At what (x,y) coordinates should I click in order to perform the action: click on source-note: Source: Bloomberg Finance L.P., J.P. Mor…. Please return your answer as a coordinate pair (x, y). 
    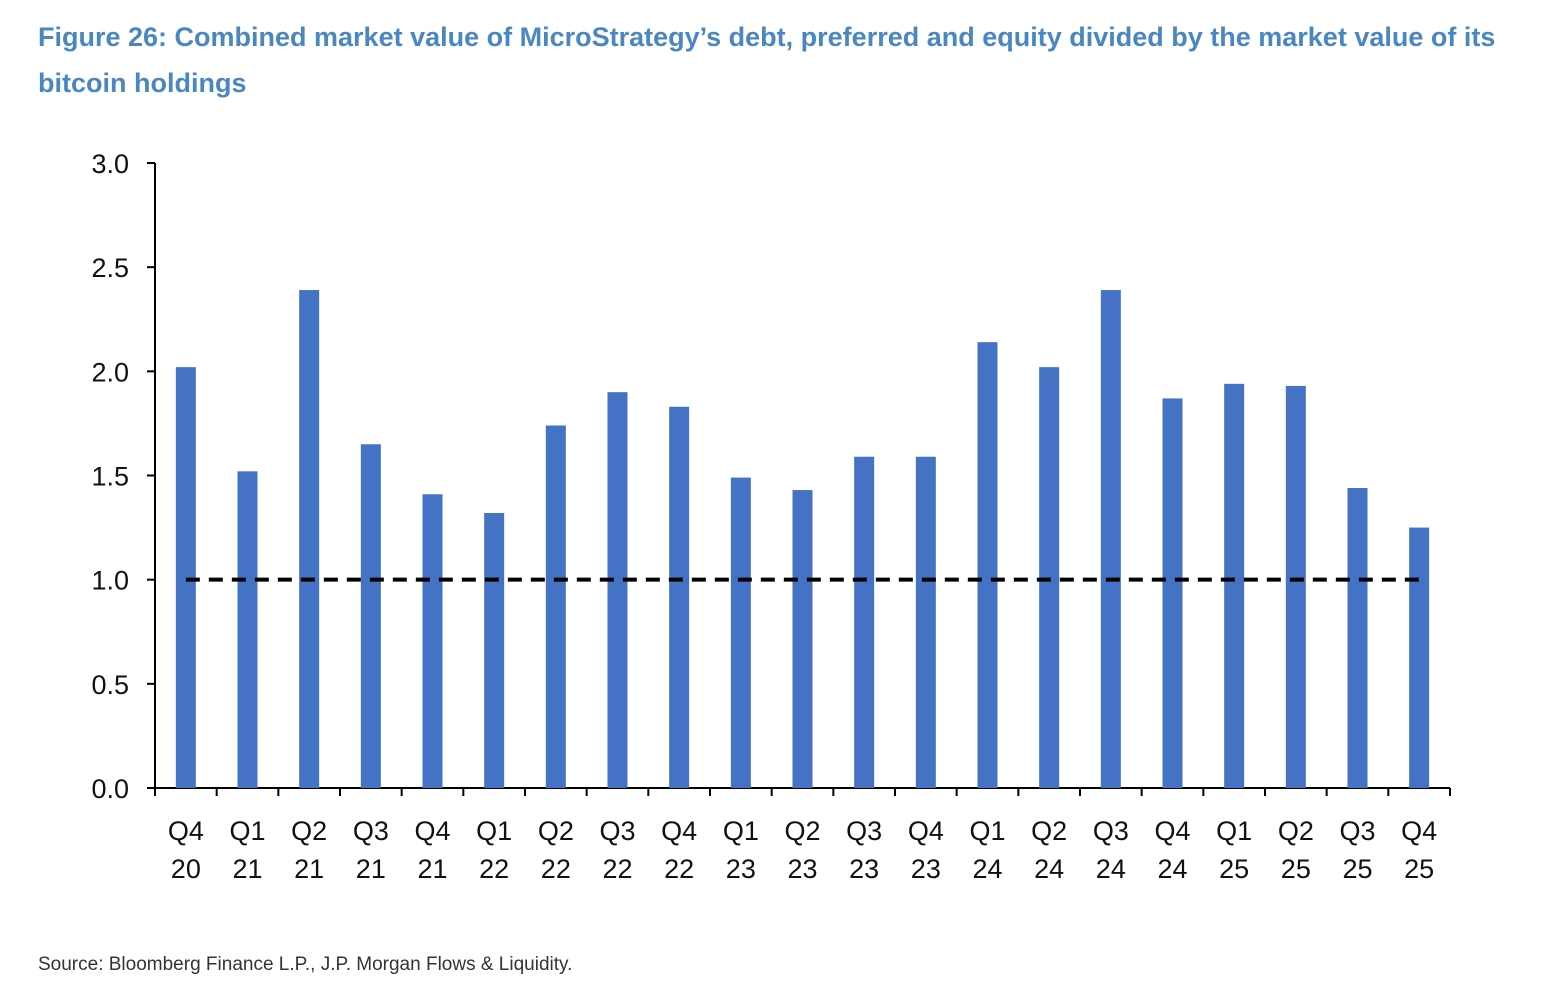
    Looking at the image, I should click on (305, 964).